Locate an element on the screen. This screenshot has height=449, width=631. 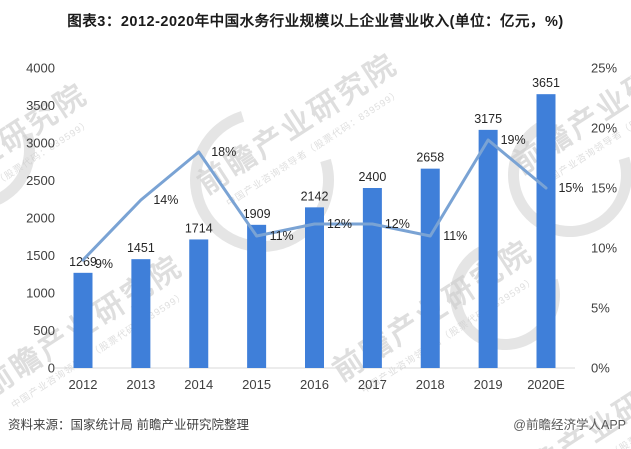
right-axis-tick: 15% is located at coordinates (604, 188).